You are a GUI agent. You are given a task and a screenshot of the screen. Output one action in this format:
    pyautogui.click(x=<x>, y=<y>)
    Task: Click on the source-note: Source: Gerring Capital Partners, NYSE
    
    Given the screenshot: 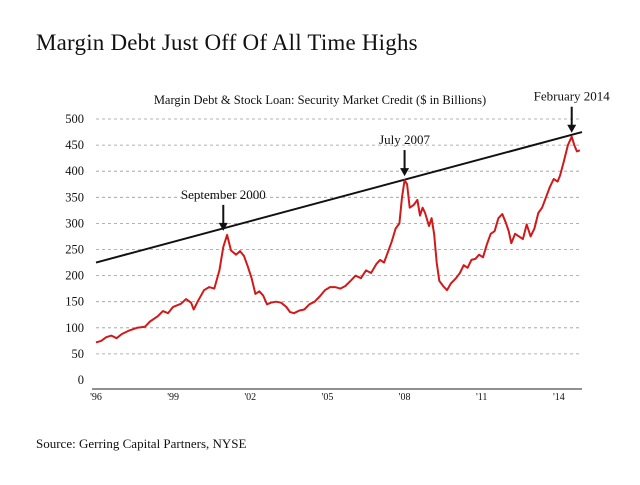 What is the action you would take?
    pyautogui.click(x=141, y=443)
    